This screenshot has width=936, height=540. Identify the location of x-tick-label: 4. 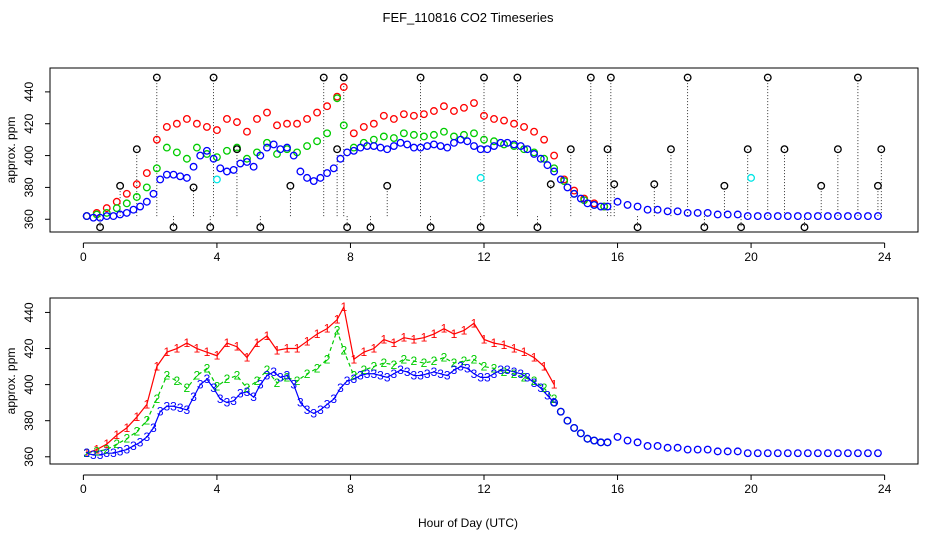
(217, 257).